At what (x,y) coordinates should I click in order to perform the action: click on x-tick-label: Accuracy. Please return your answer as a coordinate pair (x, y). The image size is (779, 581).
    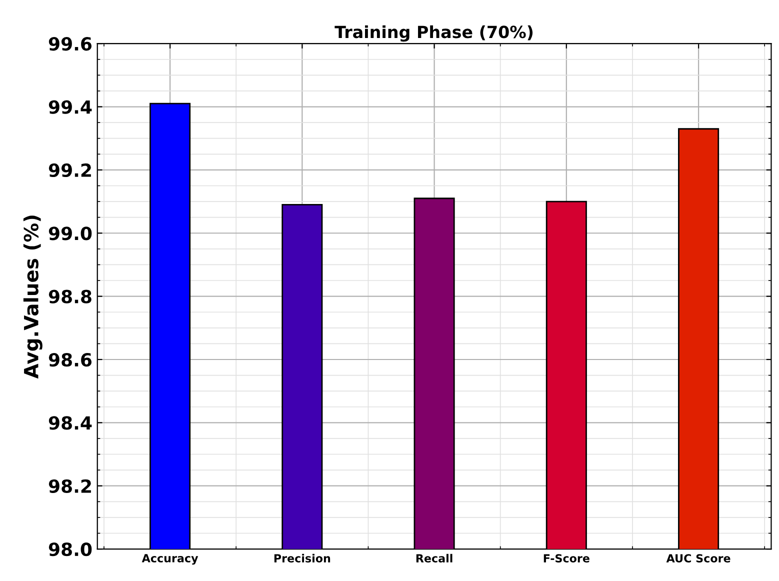
    Looking at the image, I should click on (170, 559).